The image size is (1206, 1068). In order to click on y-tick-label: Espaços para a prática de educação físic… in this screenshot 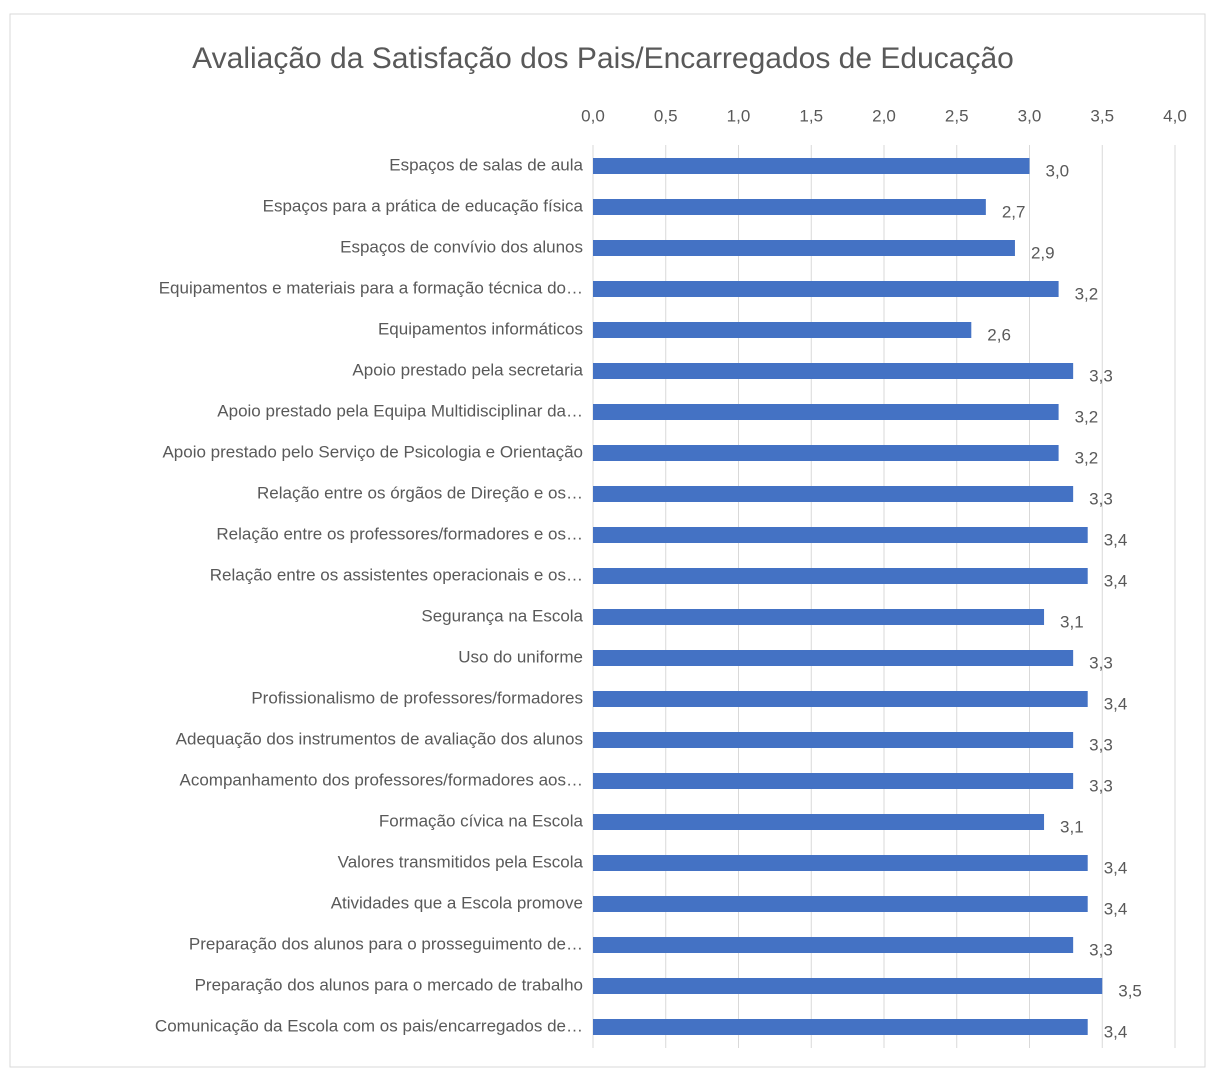, I will do `click(423, 205)`.